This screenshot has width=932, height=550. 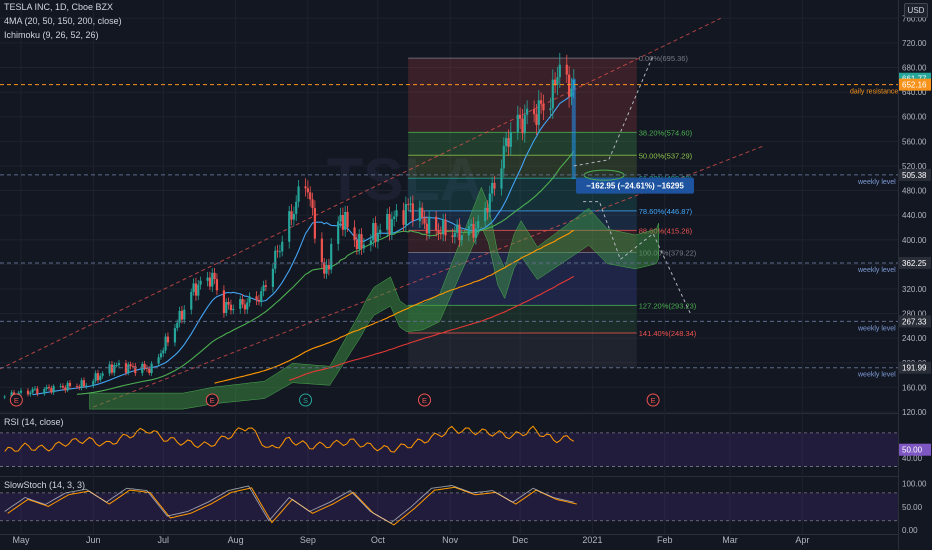 What do you see at coordinates (305, 400) in the screenshot?
I see `earnings-marker-label: S` at bounding box center [305, 400].